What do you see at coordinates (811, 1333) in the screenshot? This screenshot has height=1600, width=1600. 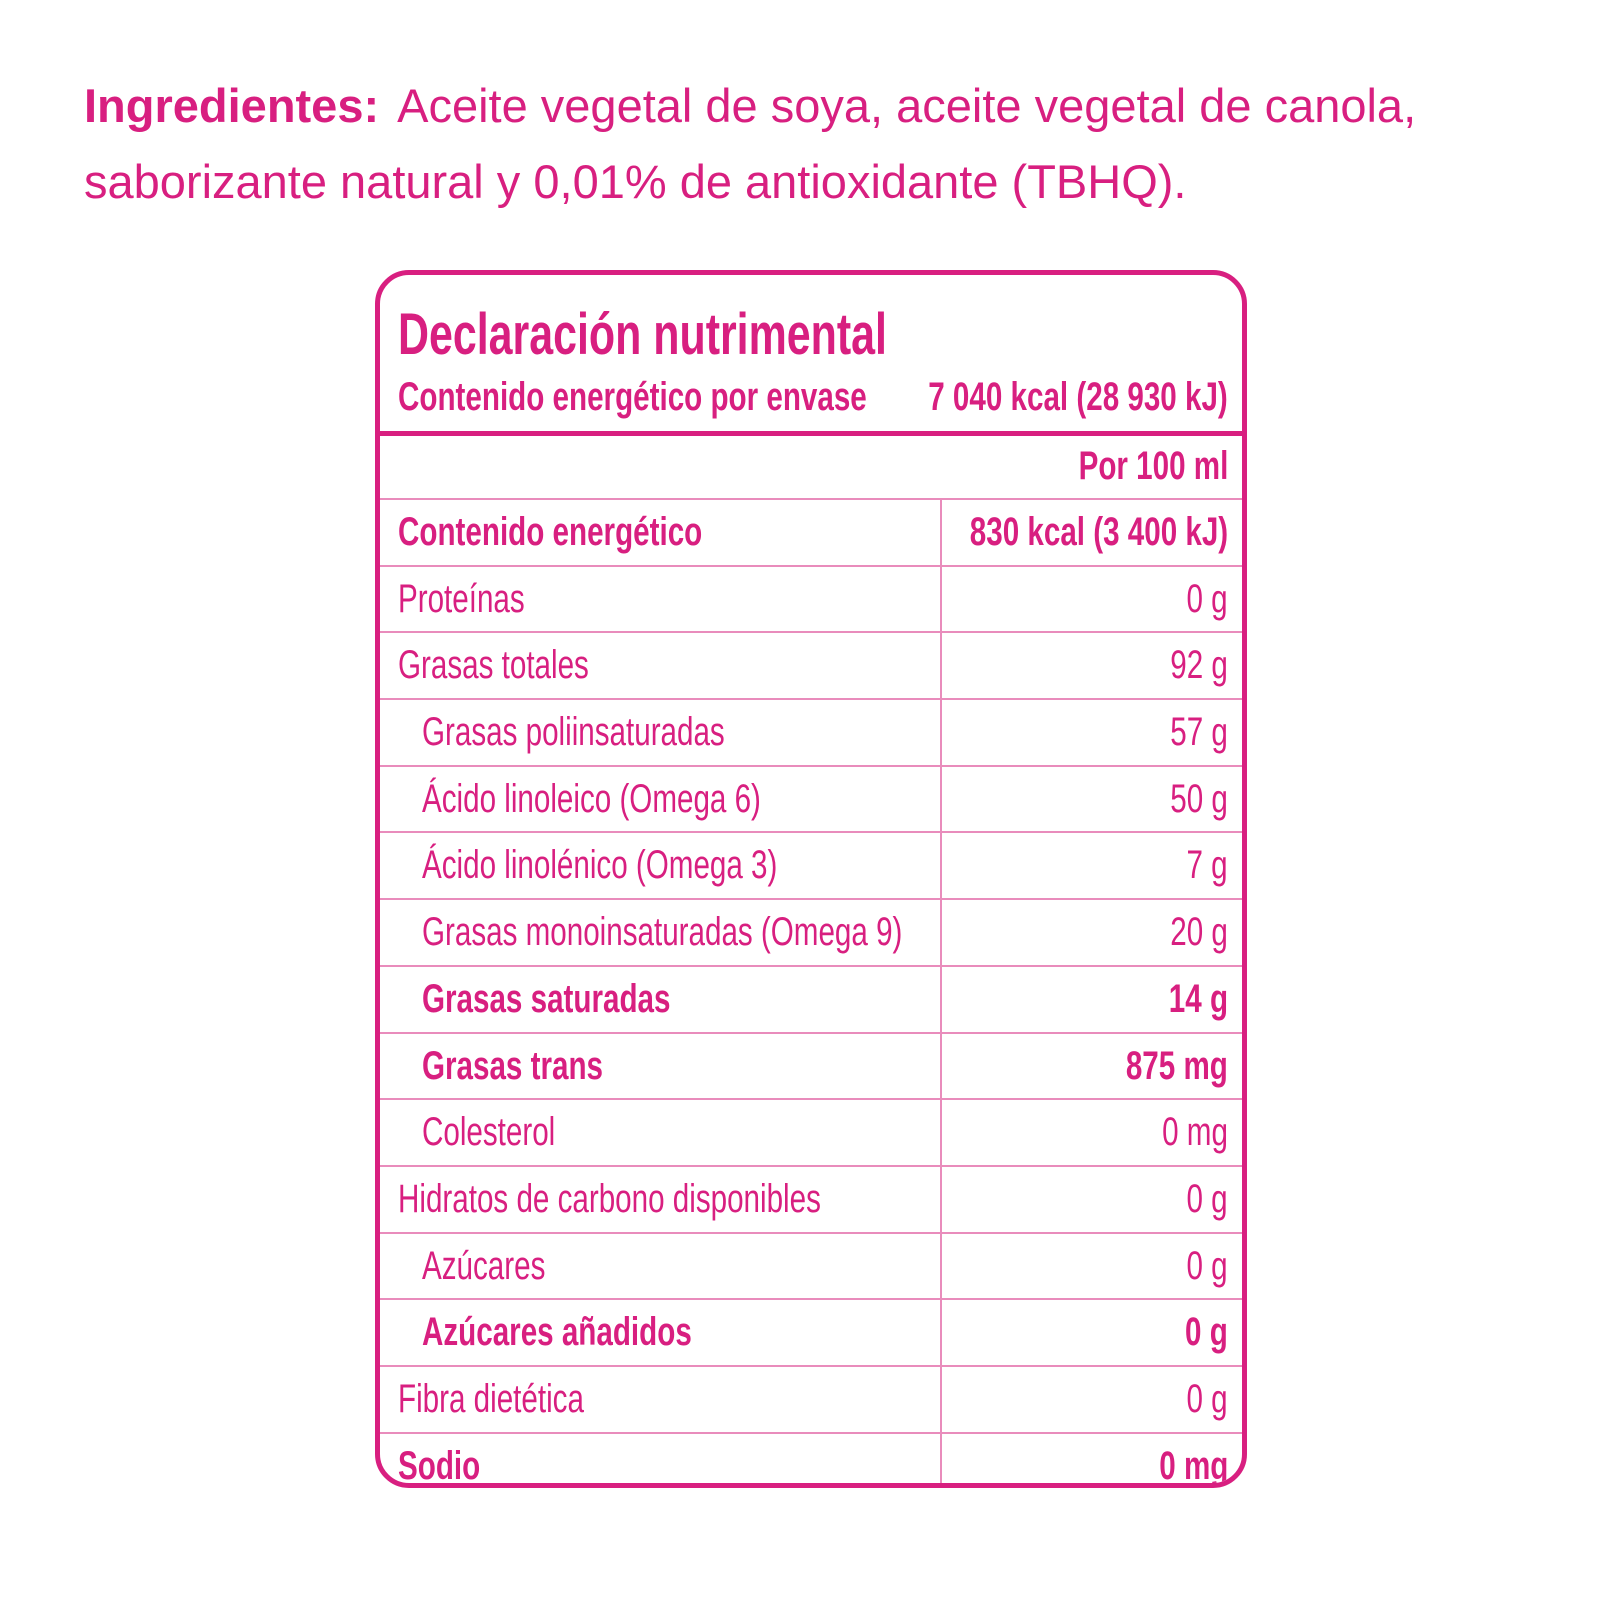 I see `table-row: Azúcares añadidos 0 g` at bounding box center [811, 1333].